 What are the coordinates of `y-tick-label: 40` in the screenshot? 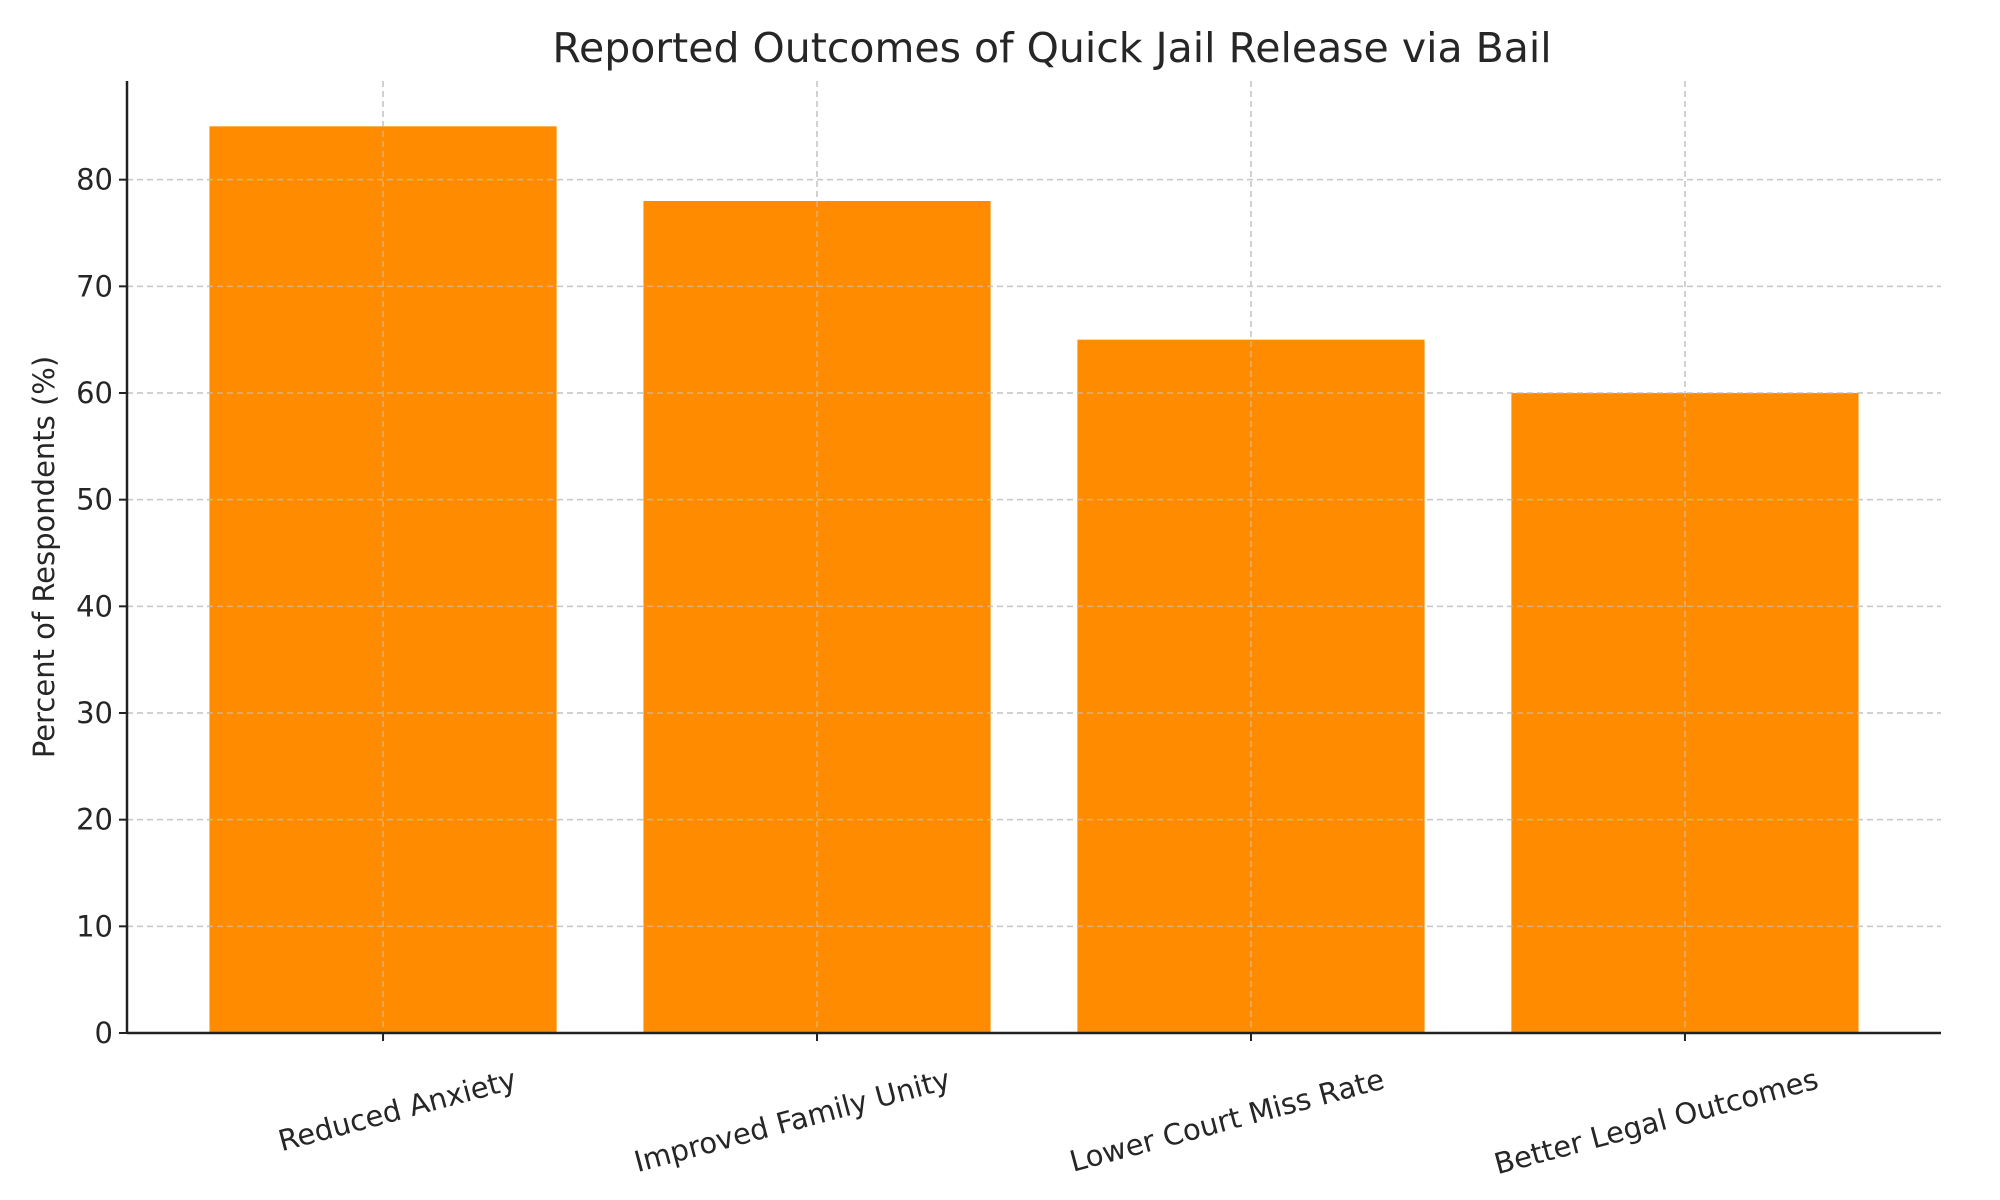 It's located at (94, 606).